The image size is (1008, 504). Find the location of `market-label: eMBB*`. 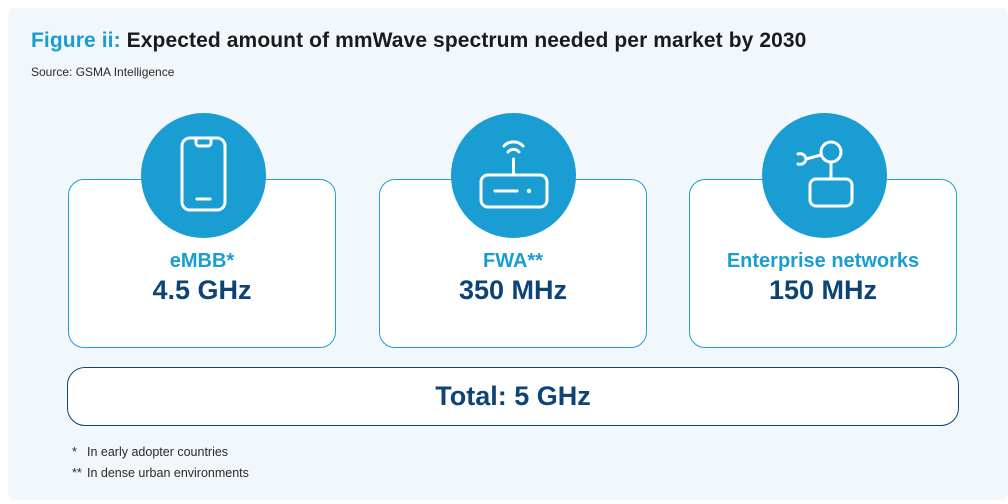

market-label: eMBB* is located at coordinates (202, 261).